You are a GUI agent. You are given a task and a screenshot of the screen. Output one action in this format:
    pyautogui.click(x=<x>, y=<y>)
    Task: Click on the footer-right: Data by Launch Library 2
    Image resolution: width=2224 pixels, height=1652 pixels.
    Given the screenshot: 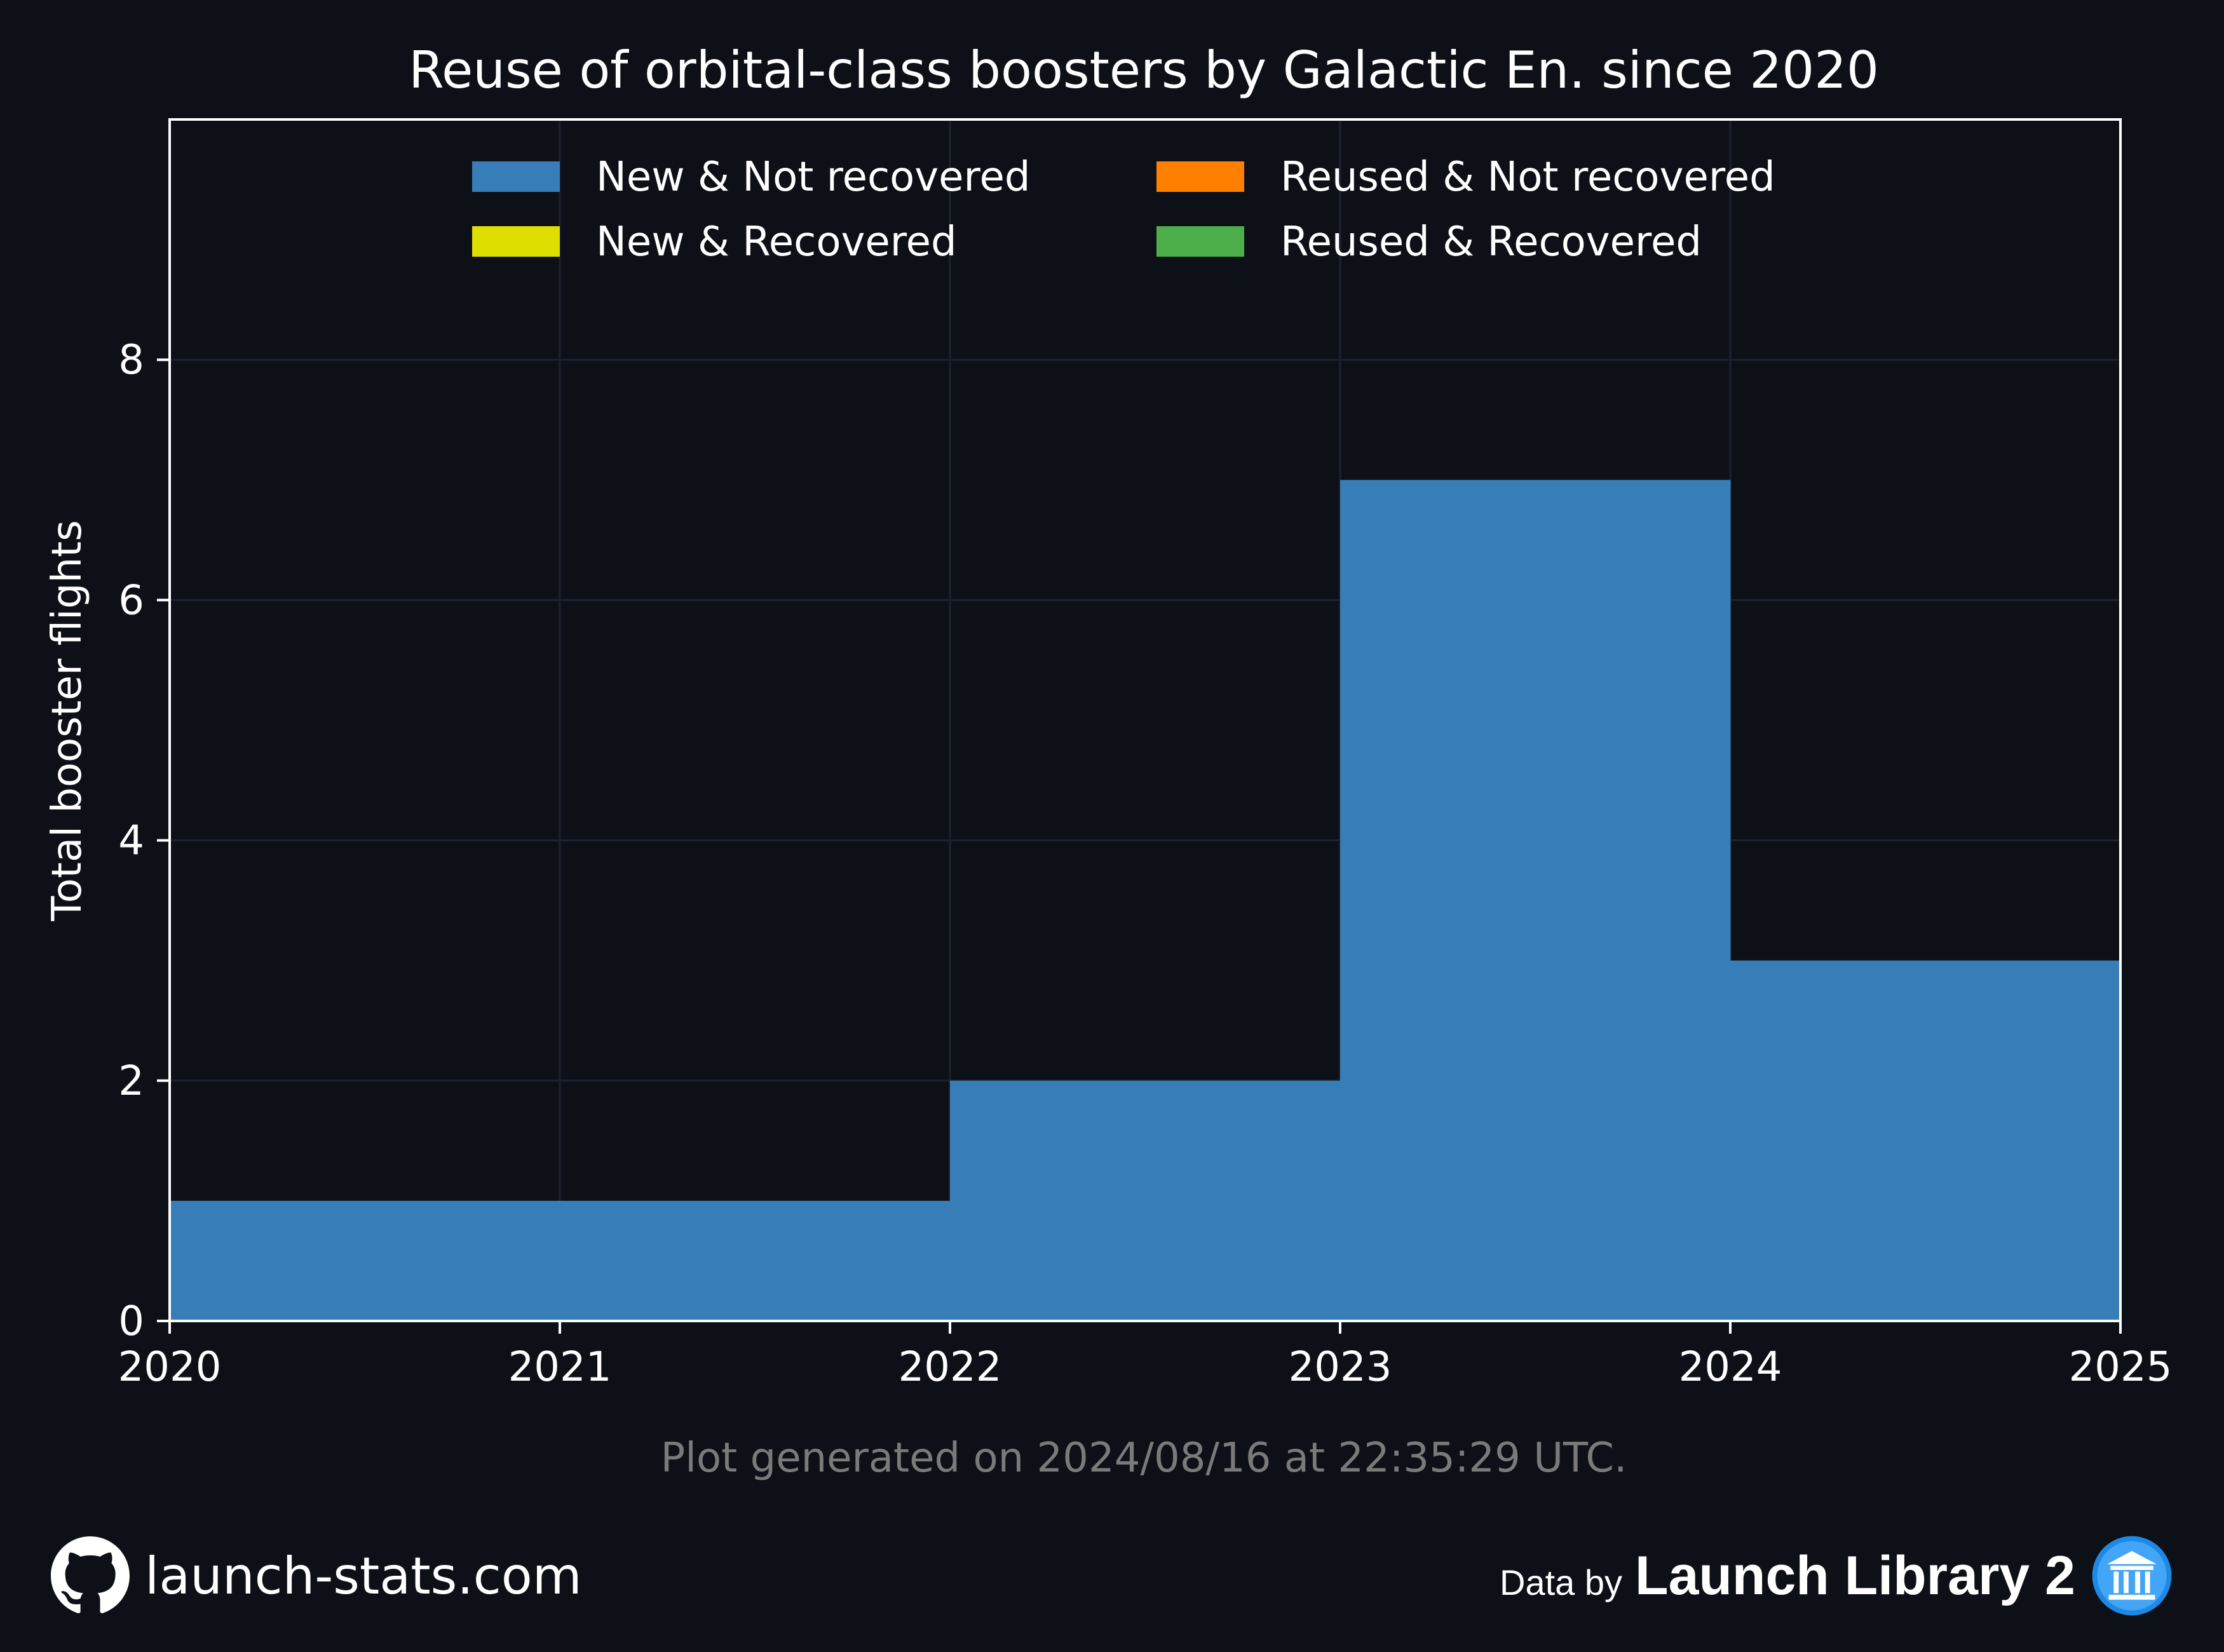 What is the action you would take?
    pyautogui.click(x=1836, y=1575)
    